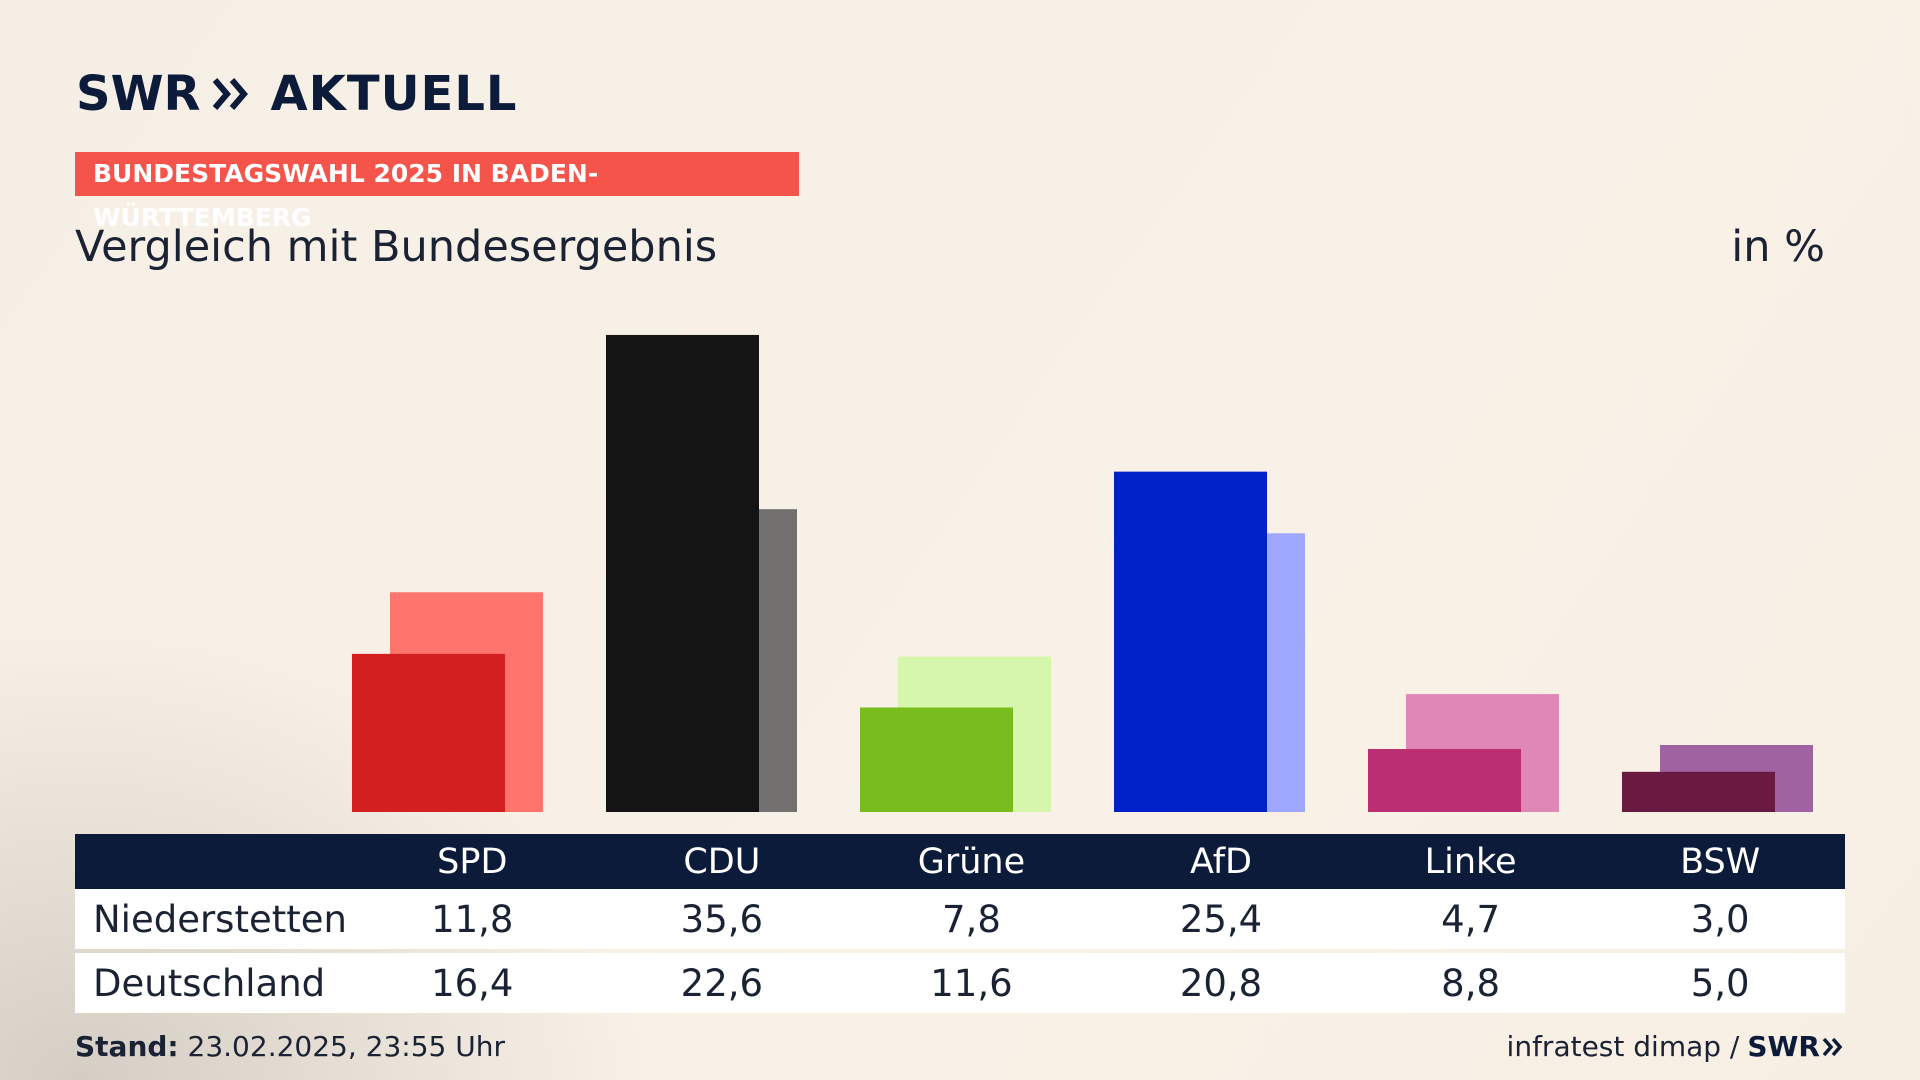 This screenshot has width=1920, height=1080. I want to click on header-spd: SPD, so click(472, 861).